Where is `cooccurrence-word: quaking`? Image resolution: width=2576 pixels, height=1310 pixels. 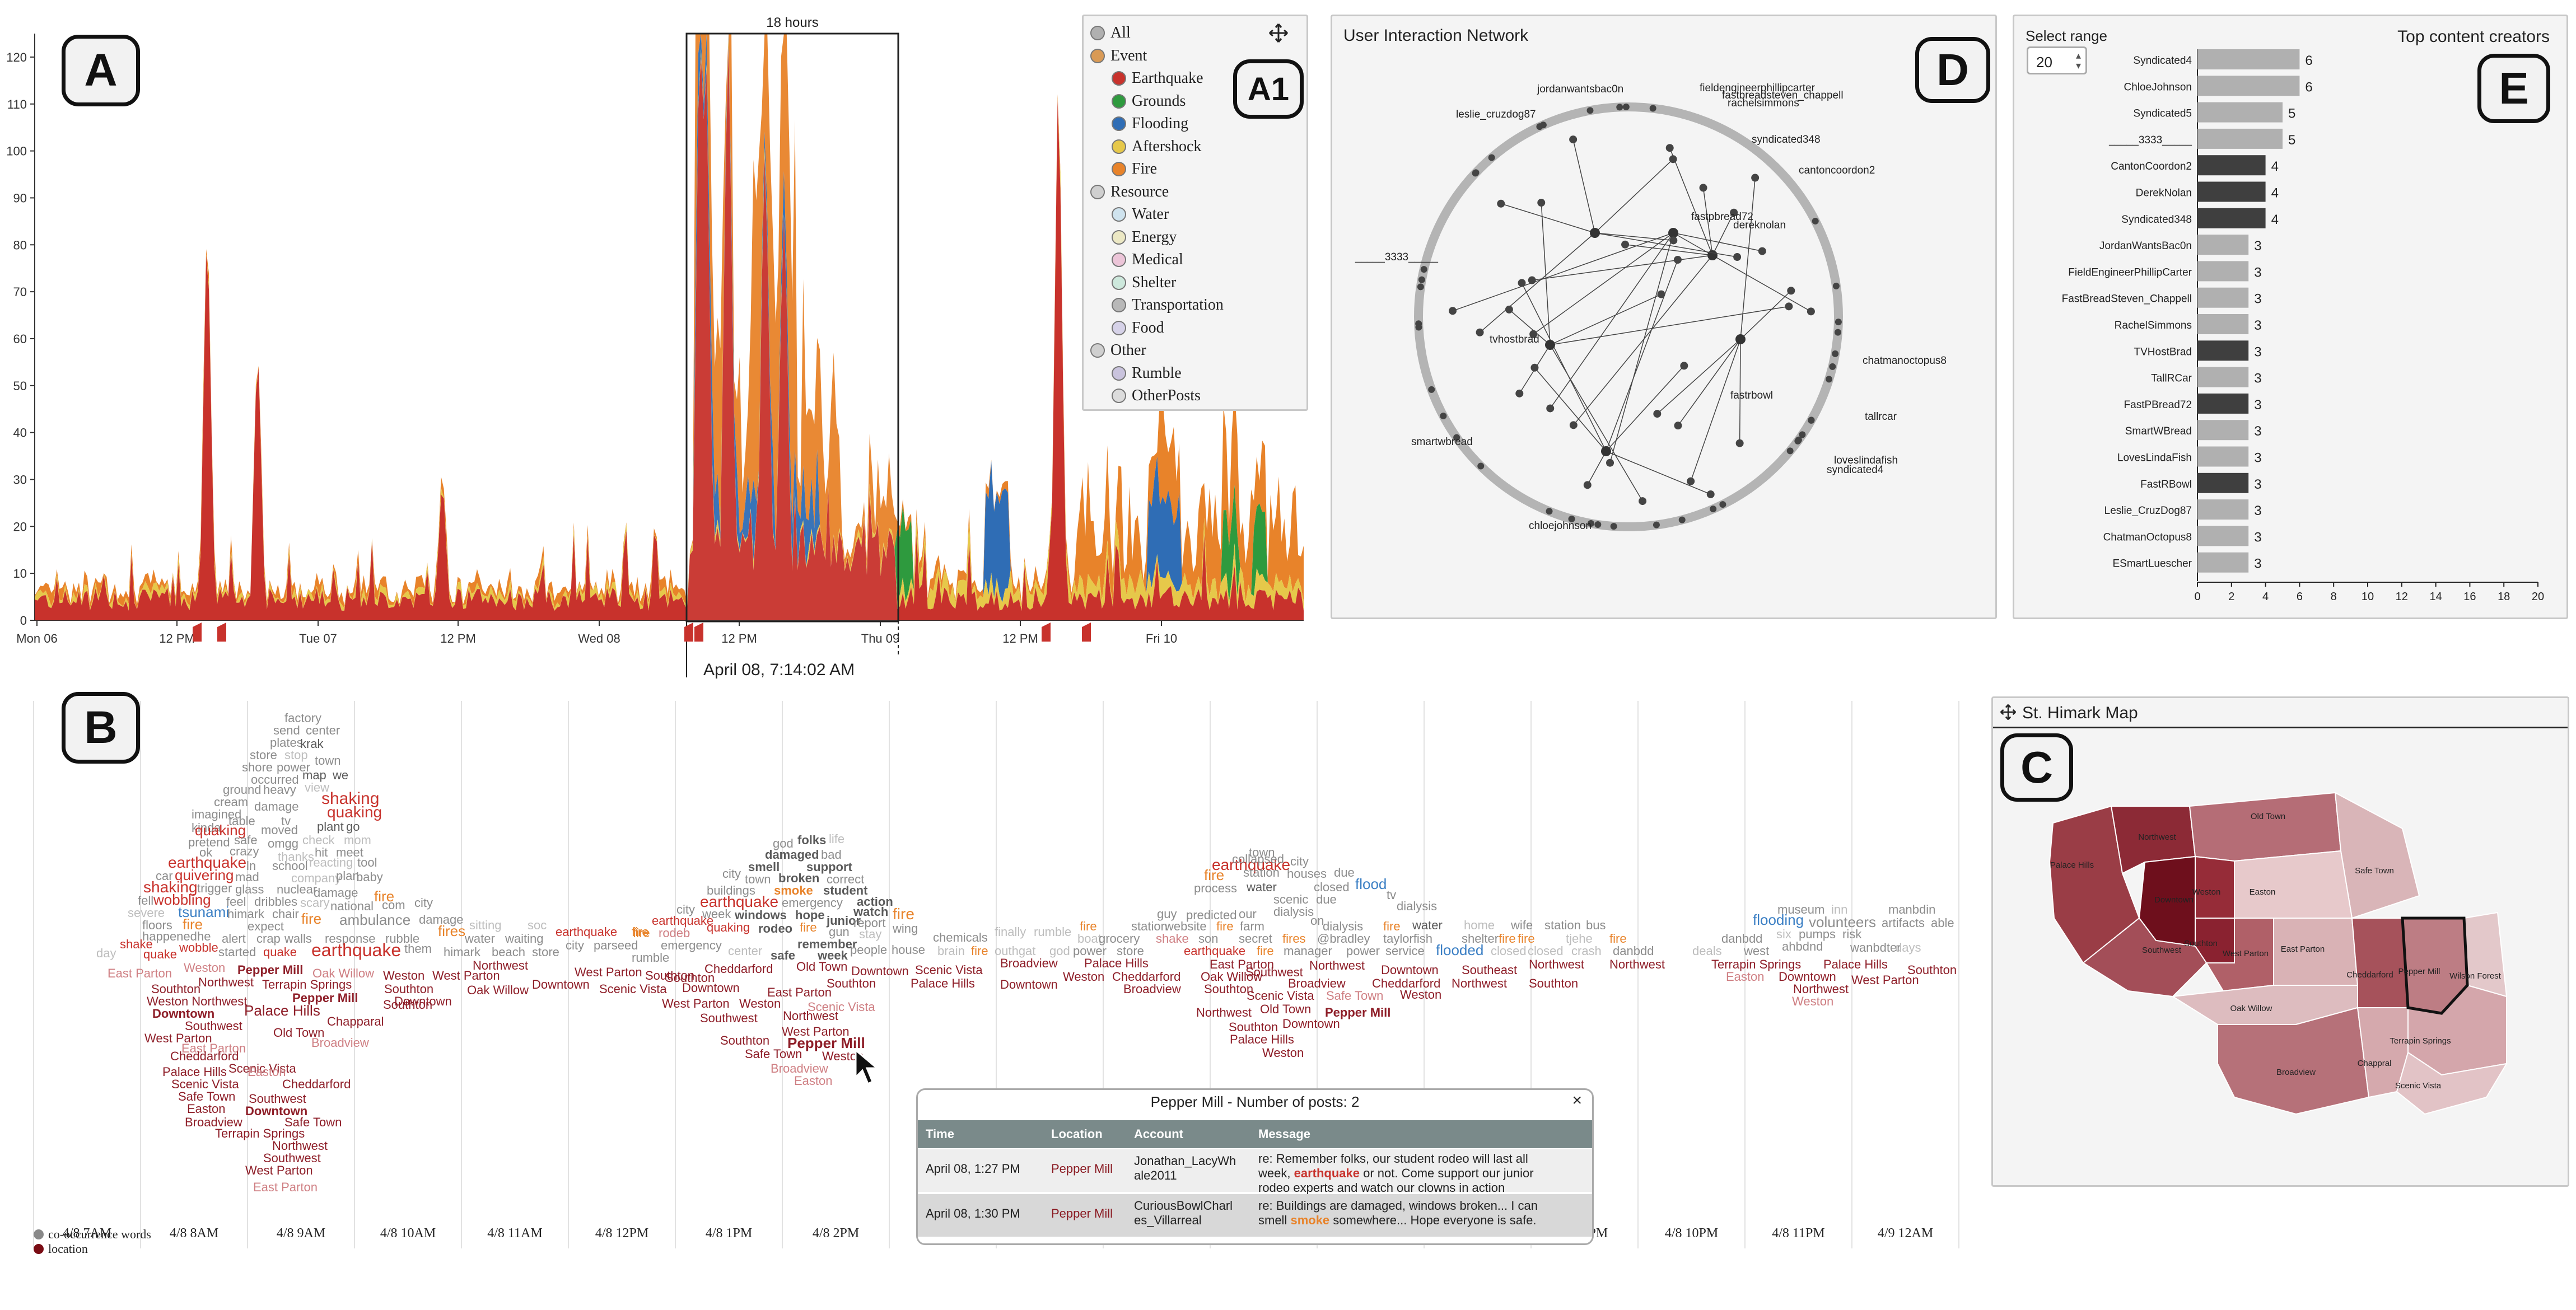
cooccurrence-word: quaking is located at coordinates (728, 927).